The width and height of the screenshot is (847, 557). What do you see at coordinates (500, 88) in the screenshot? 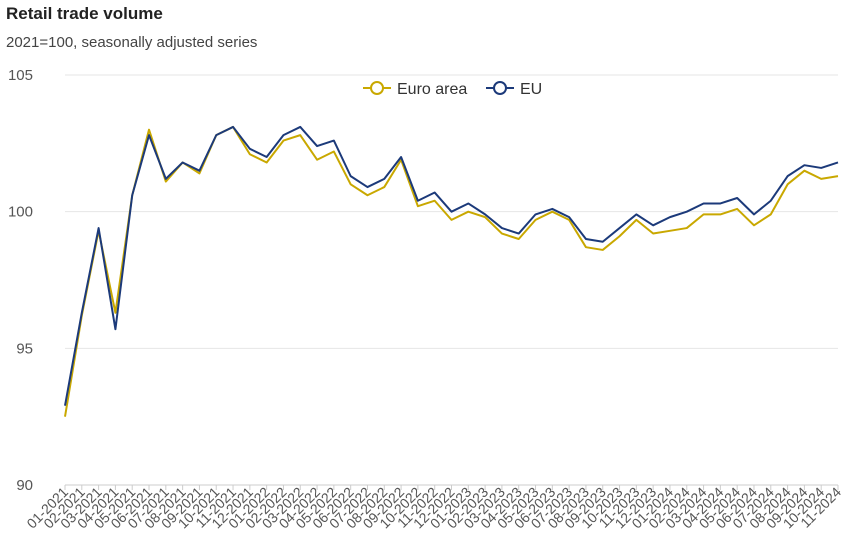
I see `legend-marker-icon-eu` at bounding box center [500, 88].